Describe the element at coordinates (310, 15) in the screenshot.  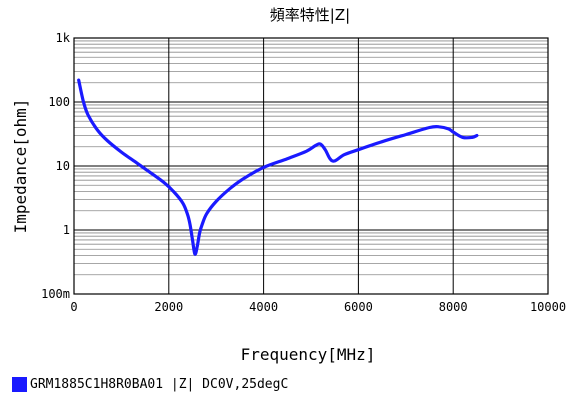
I see `chart-title: 頻率特性|Z|` at that location.